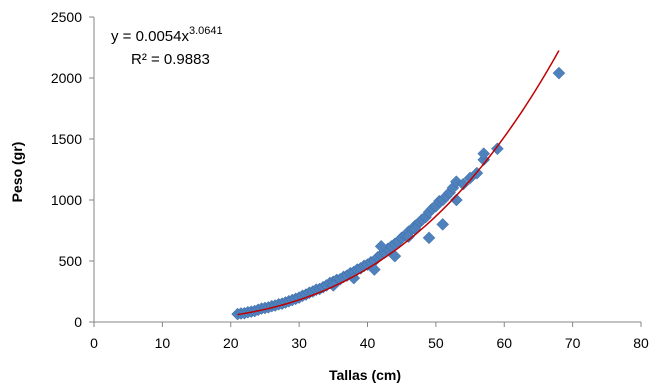 The width and height of the screenshot is (657, 387). I want to click on x-tick-label: 80, so click(641, 343).